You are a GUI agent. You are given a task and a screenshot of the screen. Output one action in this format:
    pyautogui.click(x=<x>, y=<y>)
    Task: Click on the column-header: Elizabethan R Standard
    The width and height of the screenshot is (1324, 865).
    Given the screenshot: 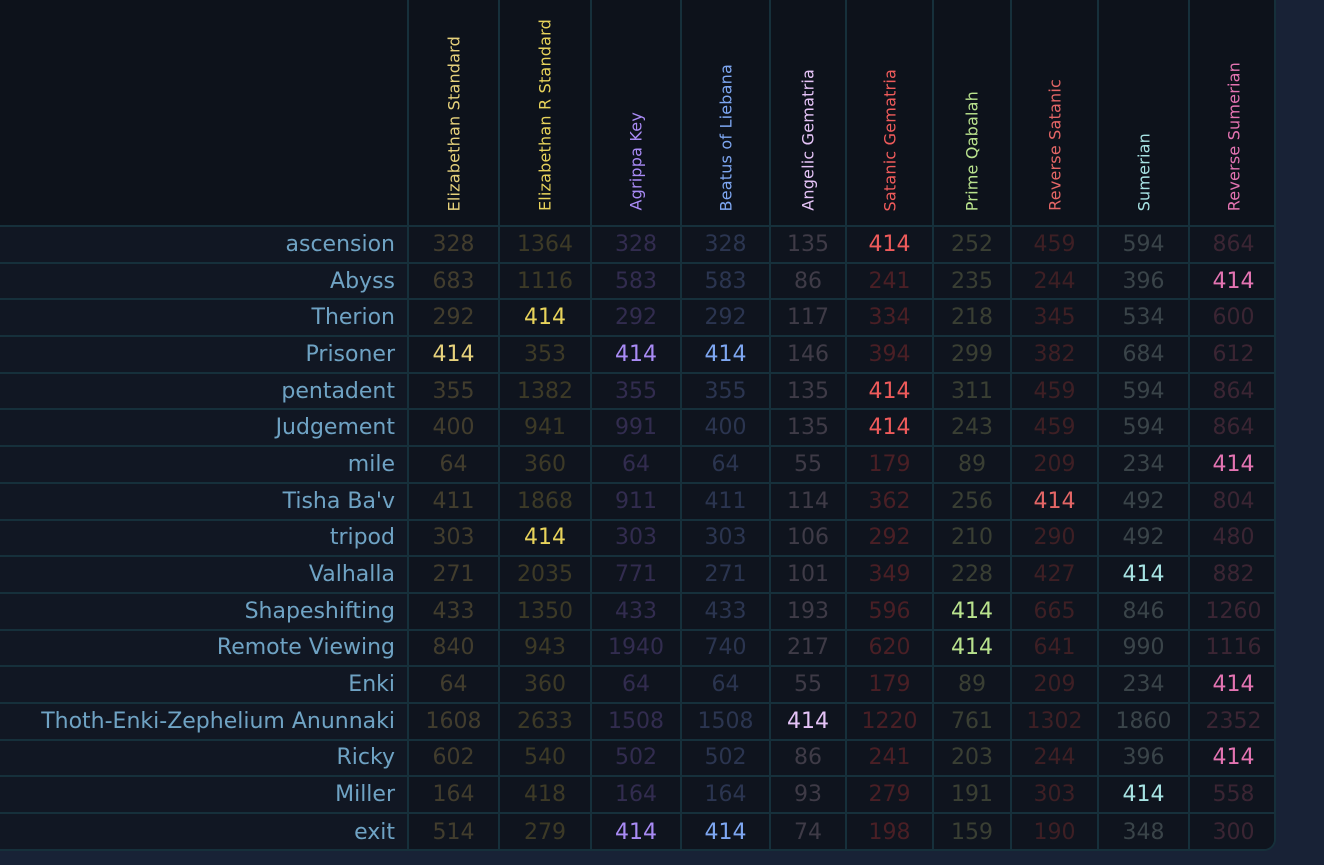 What is the action you would take?
    pyautogui.click(x=546, y=113)
    